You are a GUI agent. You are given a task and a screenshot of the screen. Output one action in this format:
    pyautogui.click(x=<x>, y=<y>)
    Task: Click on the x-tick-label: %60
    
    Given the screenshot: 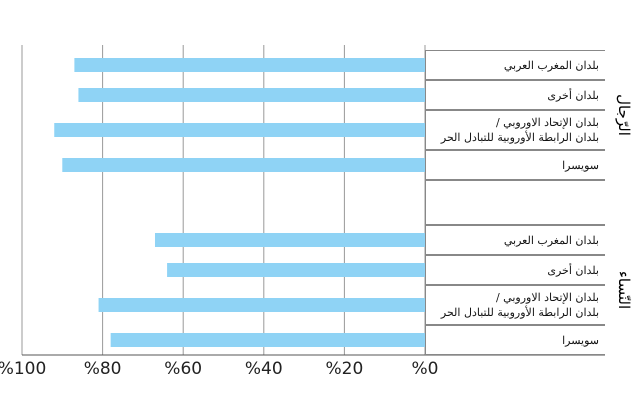 What is the action you would take?
    pyautogui.click(x=183, y=369)
    